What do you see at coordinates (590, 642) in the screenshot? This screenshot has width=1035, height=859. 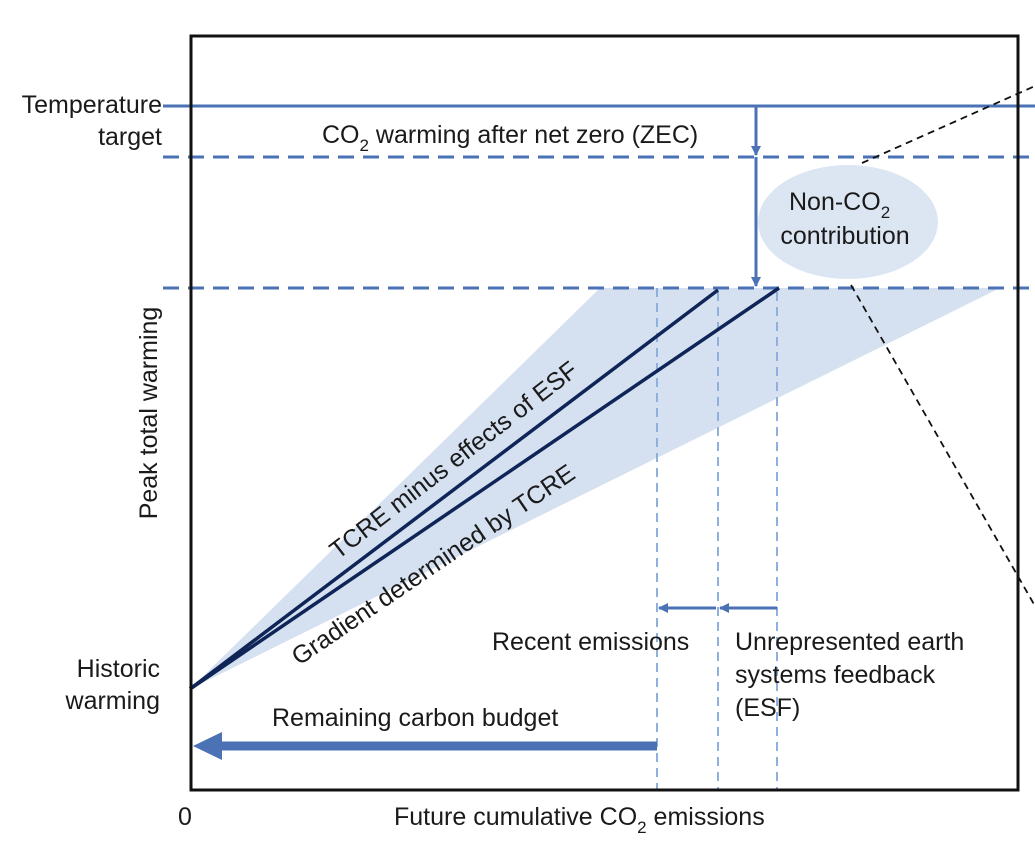 I see `recent-emissions-label: Recent emissions` at bounding box center [590, 642].